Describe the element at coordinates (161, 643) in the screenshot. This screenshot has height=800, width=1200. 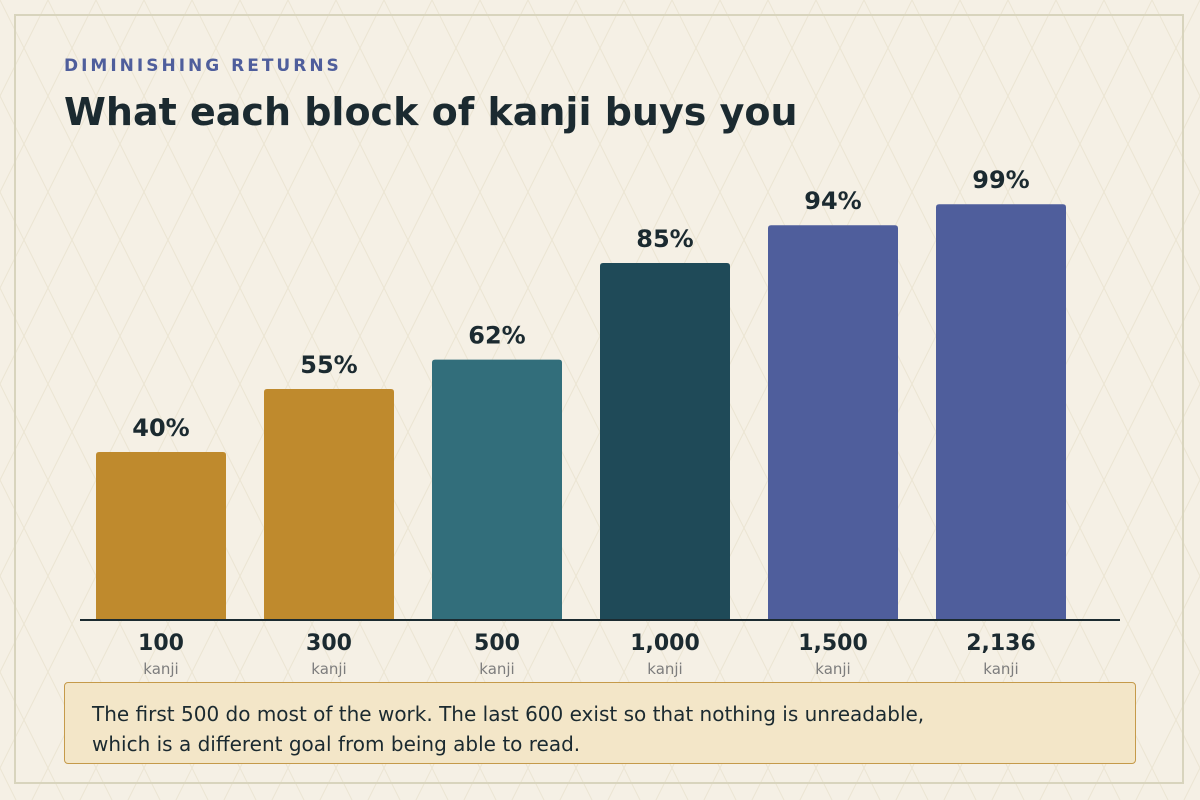
I see `category-label-1: 100` at that location.